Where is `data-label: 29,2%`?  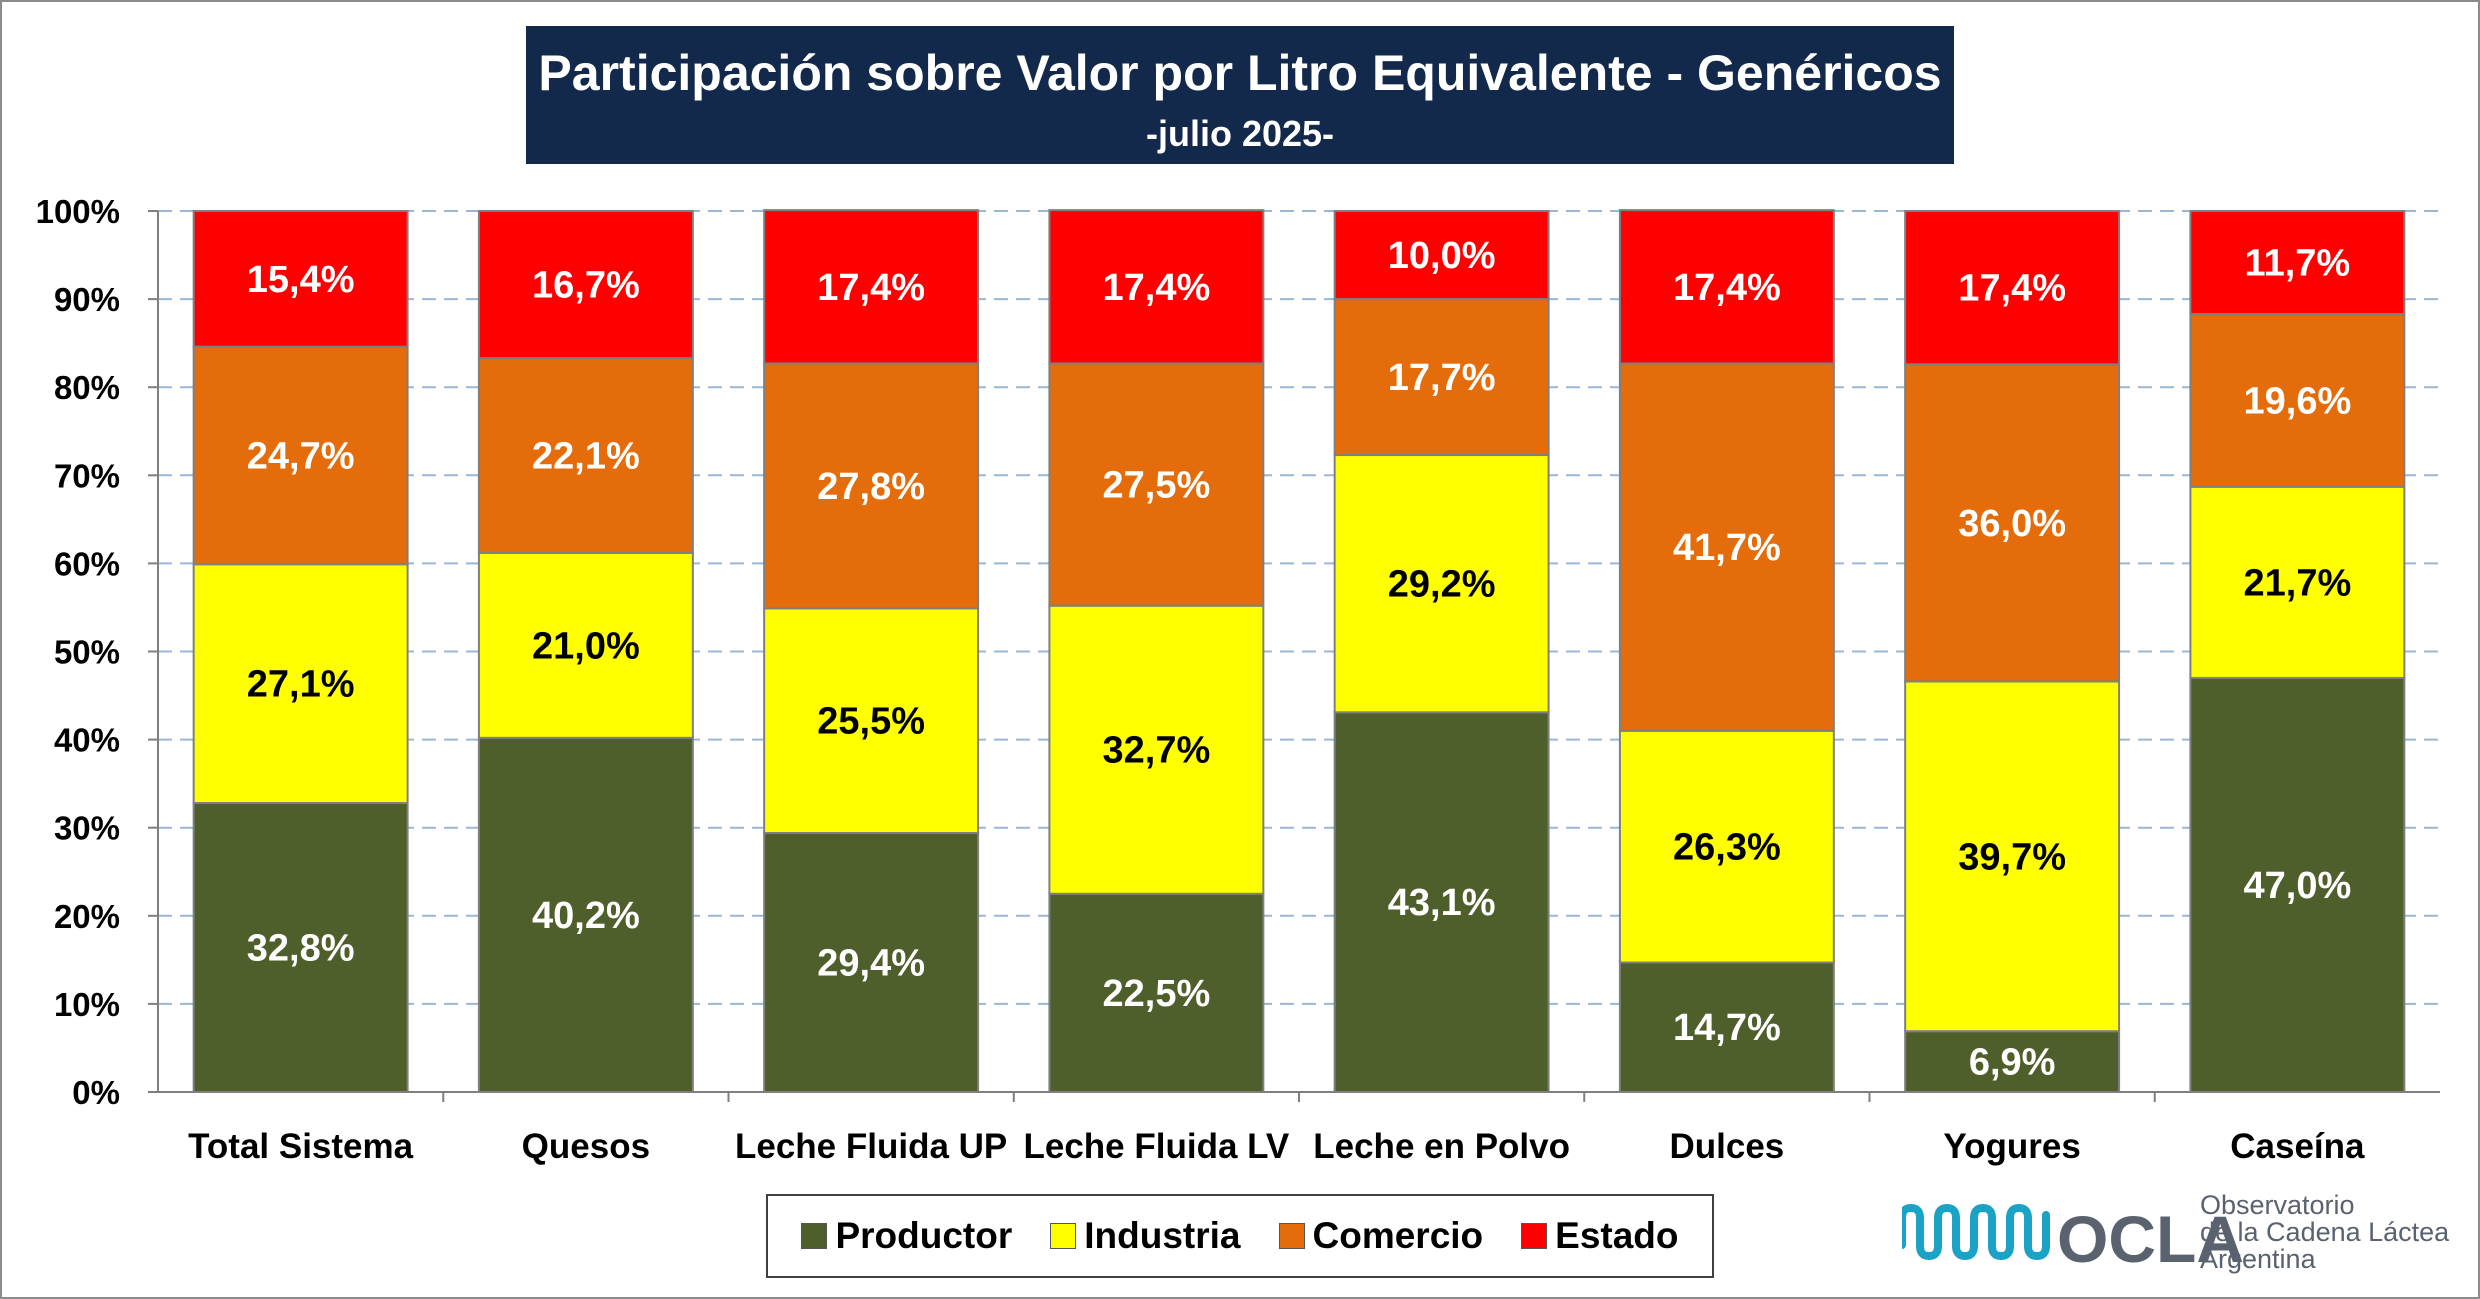 data-label: 29,2% is located at coordinates (1442, 585).